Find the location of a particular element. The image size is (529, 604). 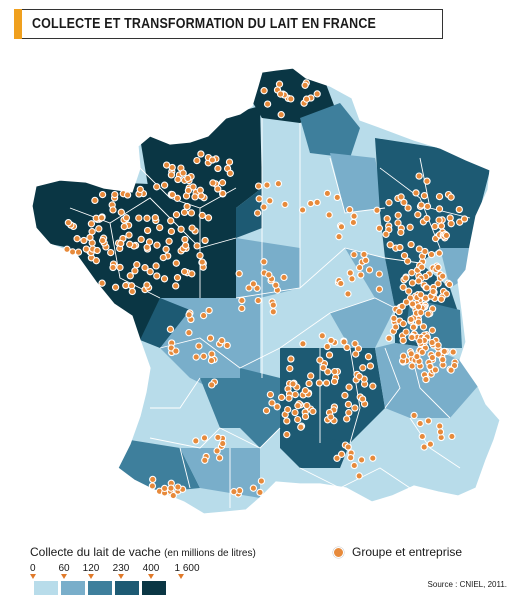

region-vendee is located at coordinates (165, 323).